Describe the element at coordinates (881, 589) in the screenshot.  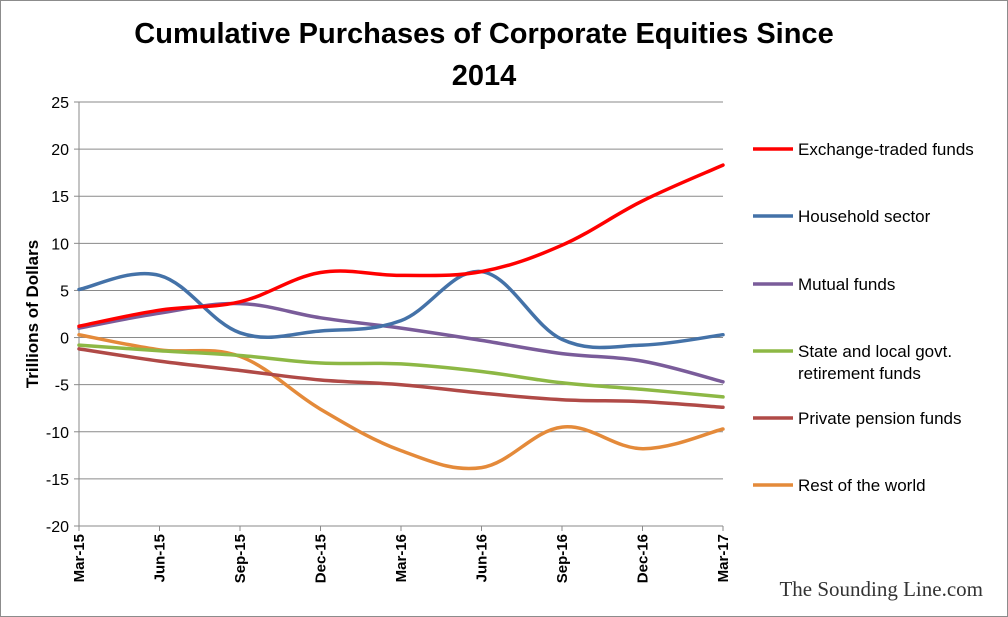
I see `watermark-text: The Sounding Line.com` at that location.